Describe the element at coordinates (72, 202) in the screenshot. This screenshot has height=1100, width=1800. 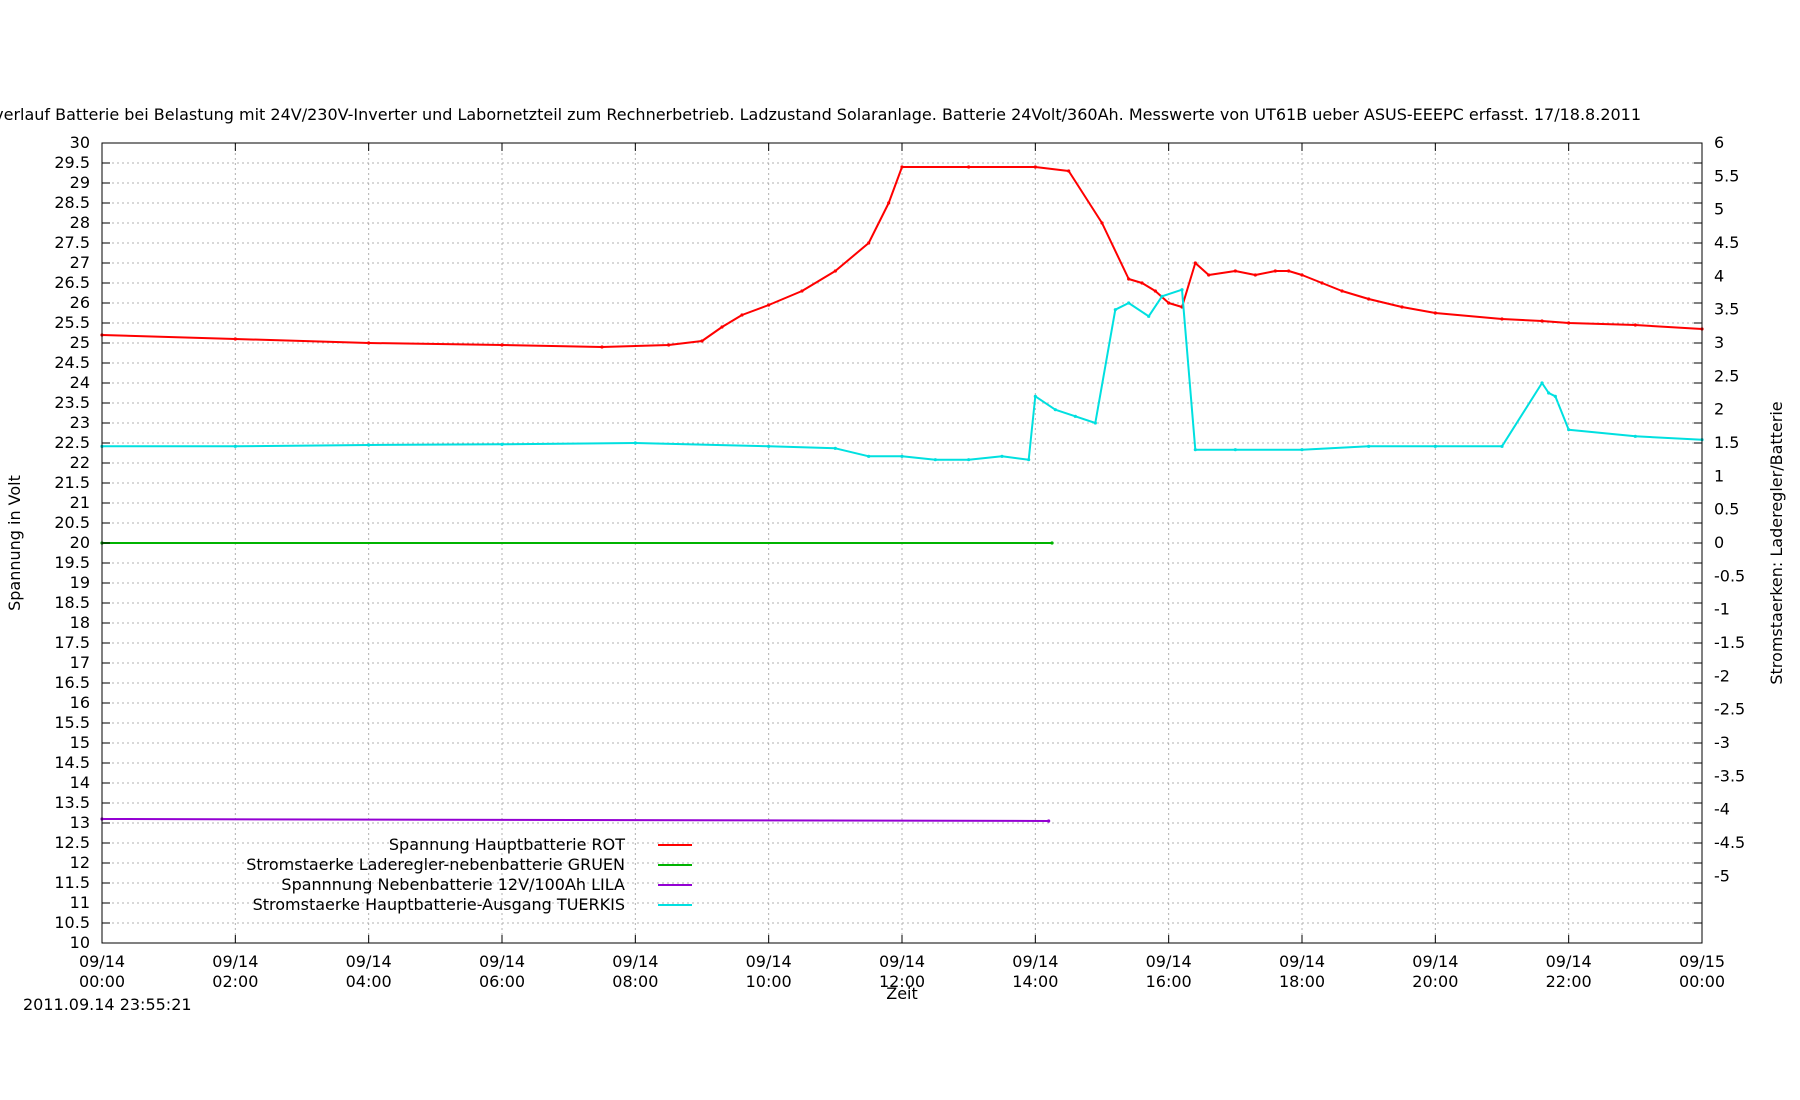
I see `y-tick-label: 28.5` at that location.